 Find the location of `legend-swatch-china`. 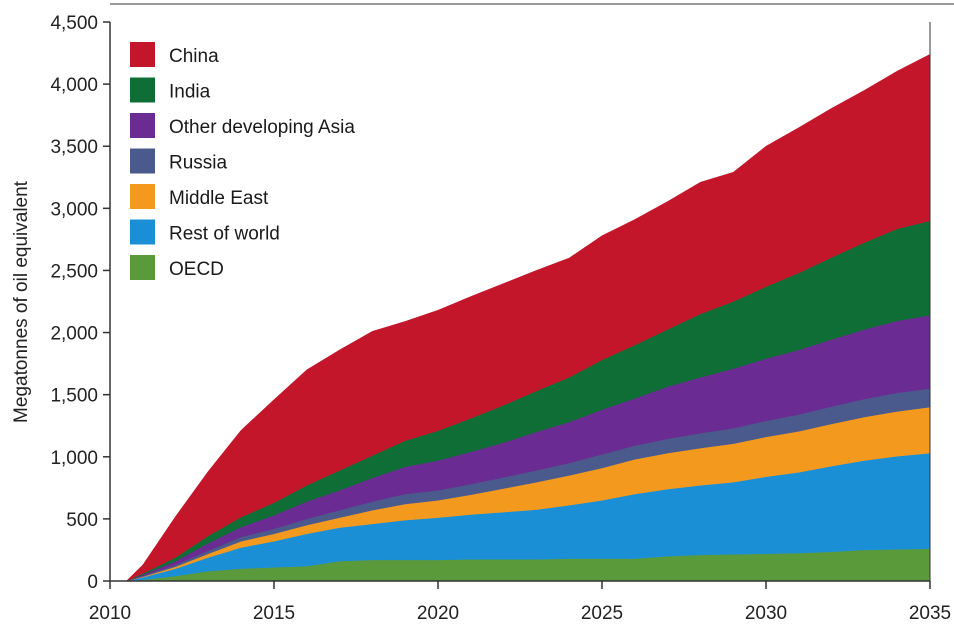

legend-swatch-china is located at coordinates (142, 54).